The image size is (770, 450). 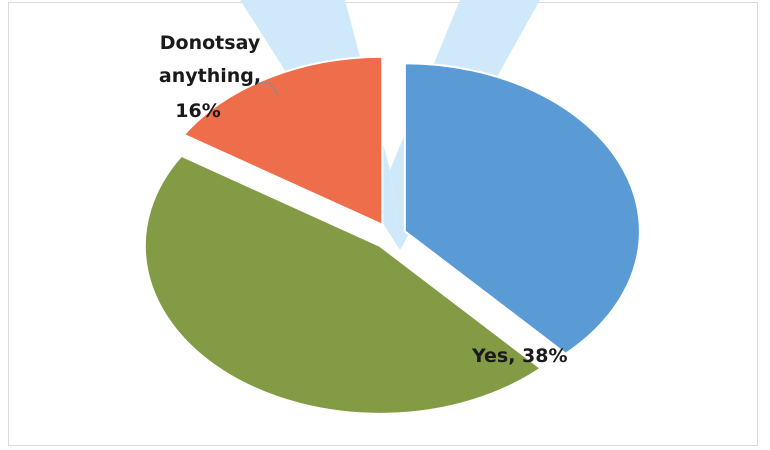 What do you see at coordinates (283, 141) in the screenshot?
I see `pie-slice-donotsay-anything` at bounding box center [283, 141].